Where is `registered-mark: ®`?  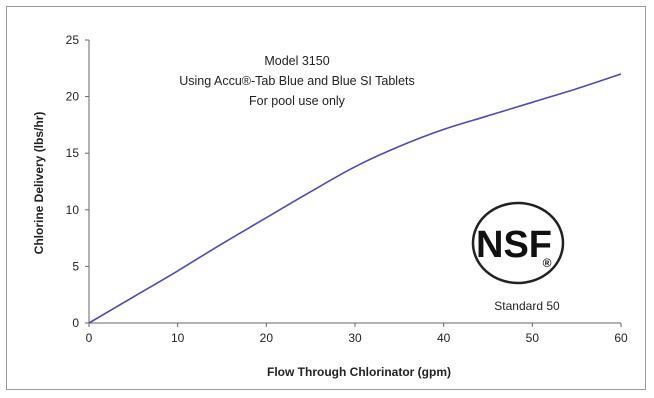
registered-mark: ® is located at coordinates (547, 263).